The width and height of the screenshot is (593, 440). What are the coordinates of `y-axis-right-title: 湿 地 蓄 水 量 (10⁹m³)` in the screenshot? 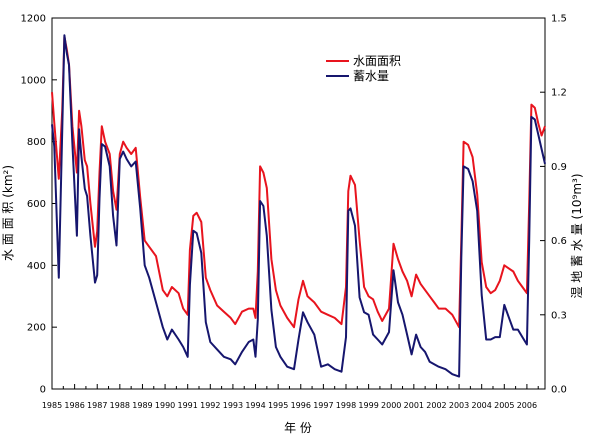 It's located at (576, 235).